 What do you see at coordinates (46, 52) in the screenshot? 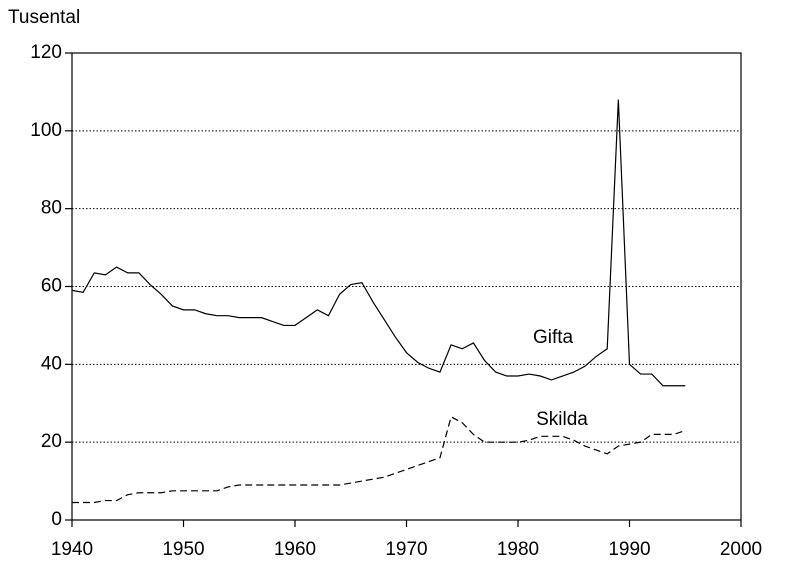
I see `y-tick-label: 120` at bounding box center [46, 52].